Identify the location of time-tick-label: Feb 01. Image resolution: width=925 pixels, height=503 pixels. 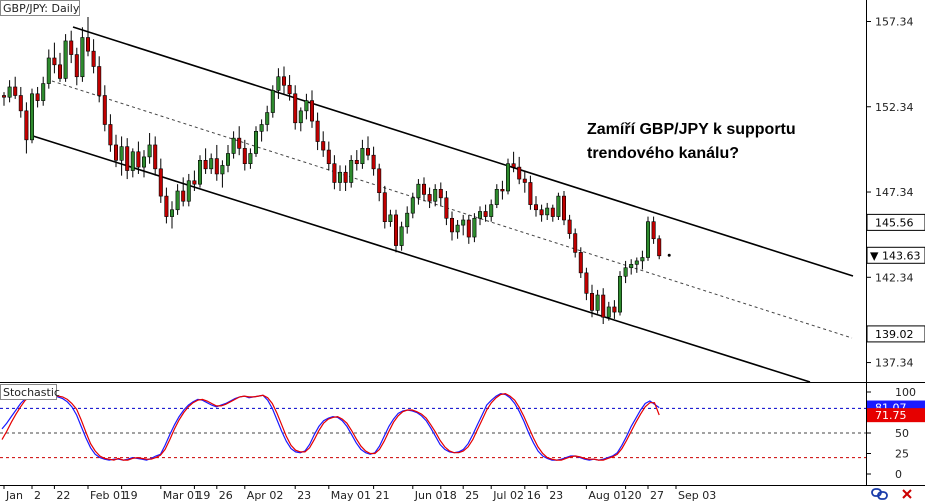
(108, 495).